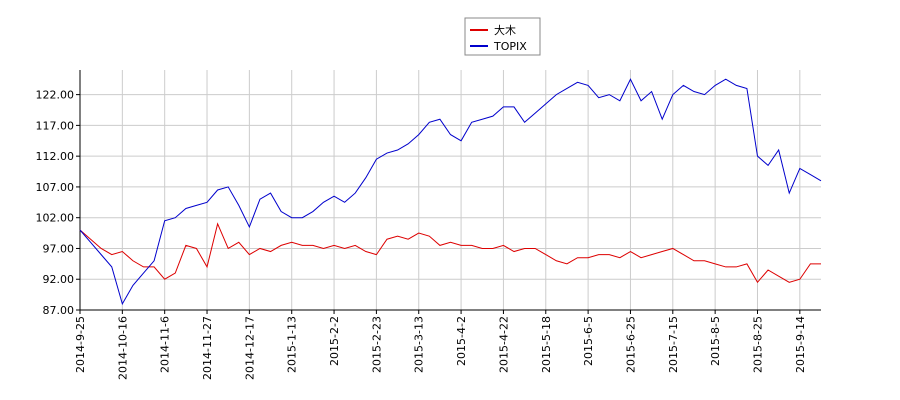 The image size is (900, 400). Describe the element at coordinates (165, 344) in the screenshot. I see `x-tick-label: 2014-11-6` at that location.